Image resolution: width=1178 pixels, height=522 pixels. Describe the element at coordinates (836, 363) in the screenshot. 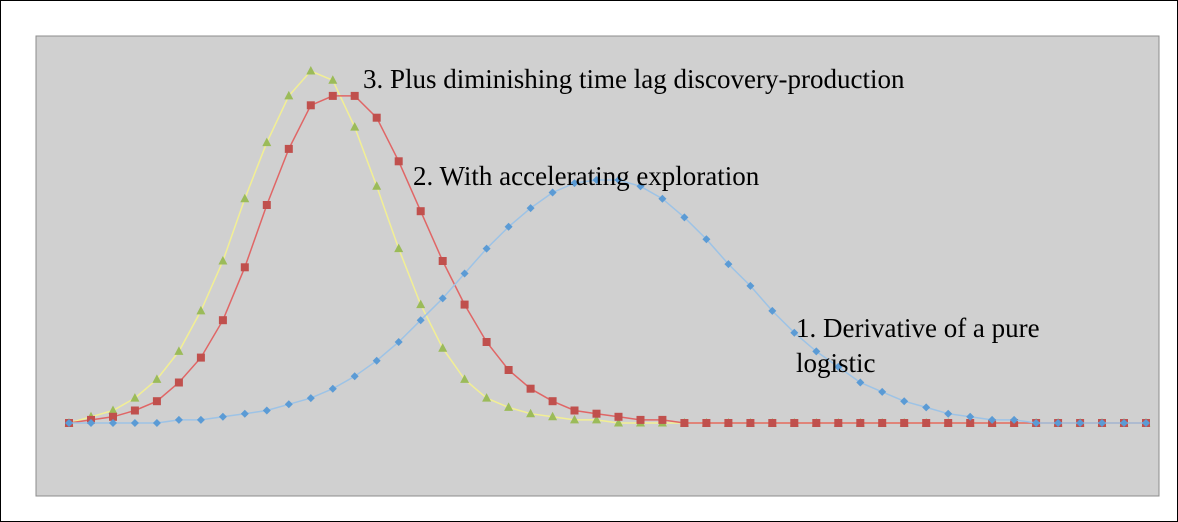

I see `annotation-series-1-line-2: logistic` at that location.